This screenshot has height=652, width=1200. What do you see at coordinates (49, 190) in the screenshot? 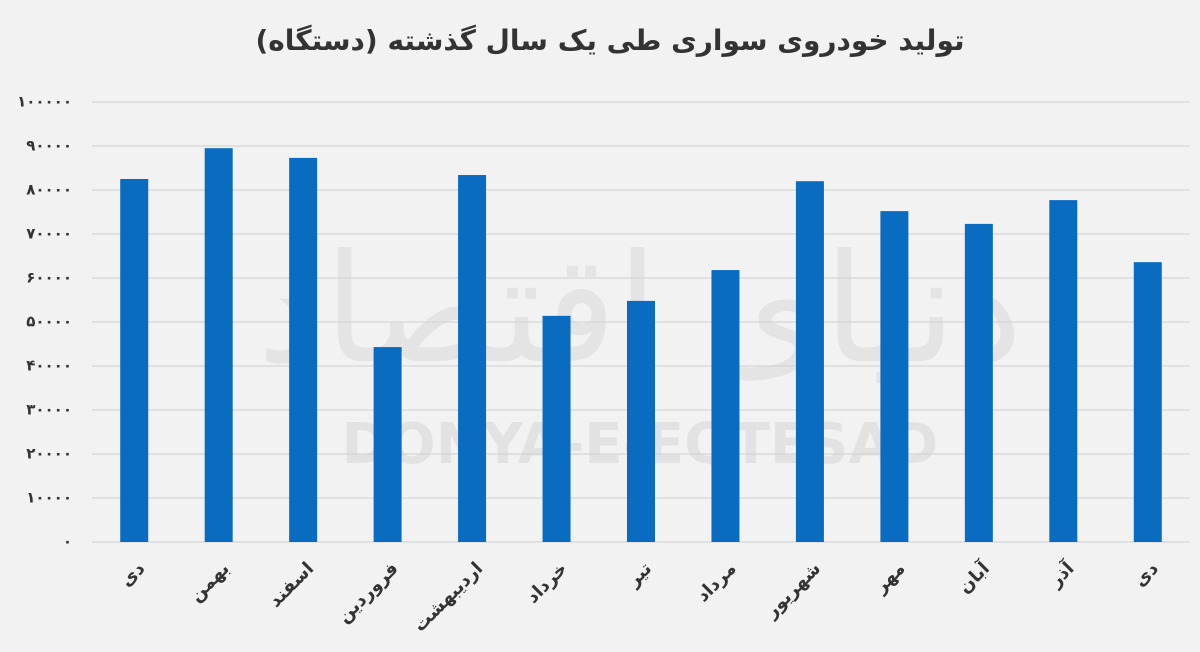
I see `y-tick-label: ۸۰۰۰۰` at bounding box center [49, 190].